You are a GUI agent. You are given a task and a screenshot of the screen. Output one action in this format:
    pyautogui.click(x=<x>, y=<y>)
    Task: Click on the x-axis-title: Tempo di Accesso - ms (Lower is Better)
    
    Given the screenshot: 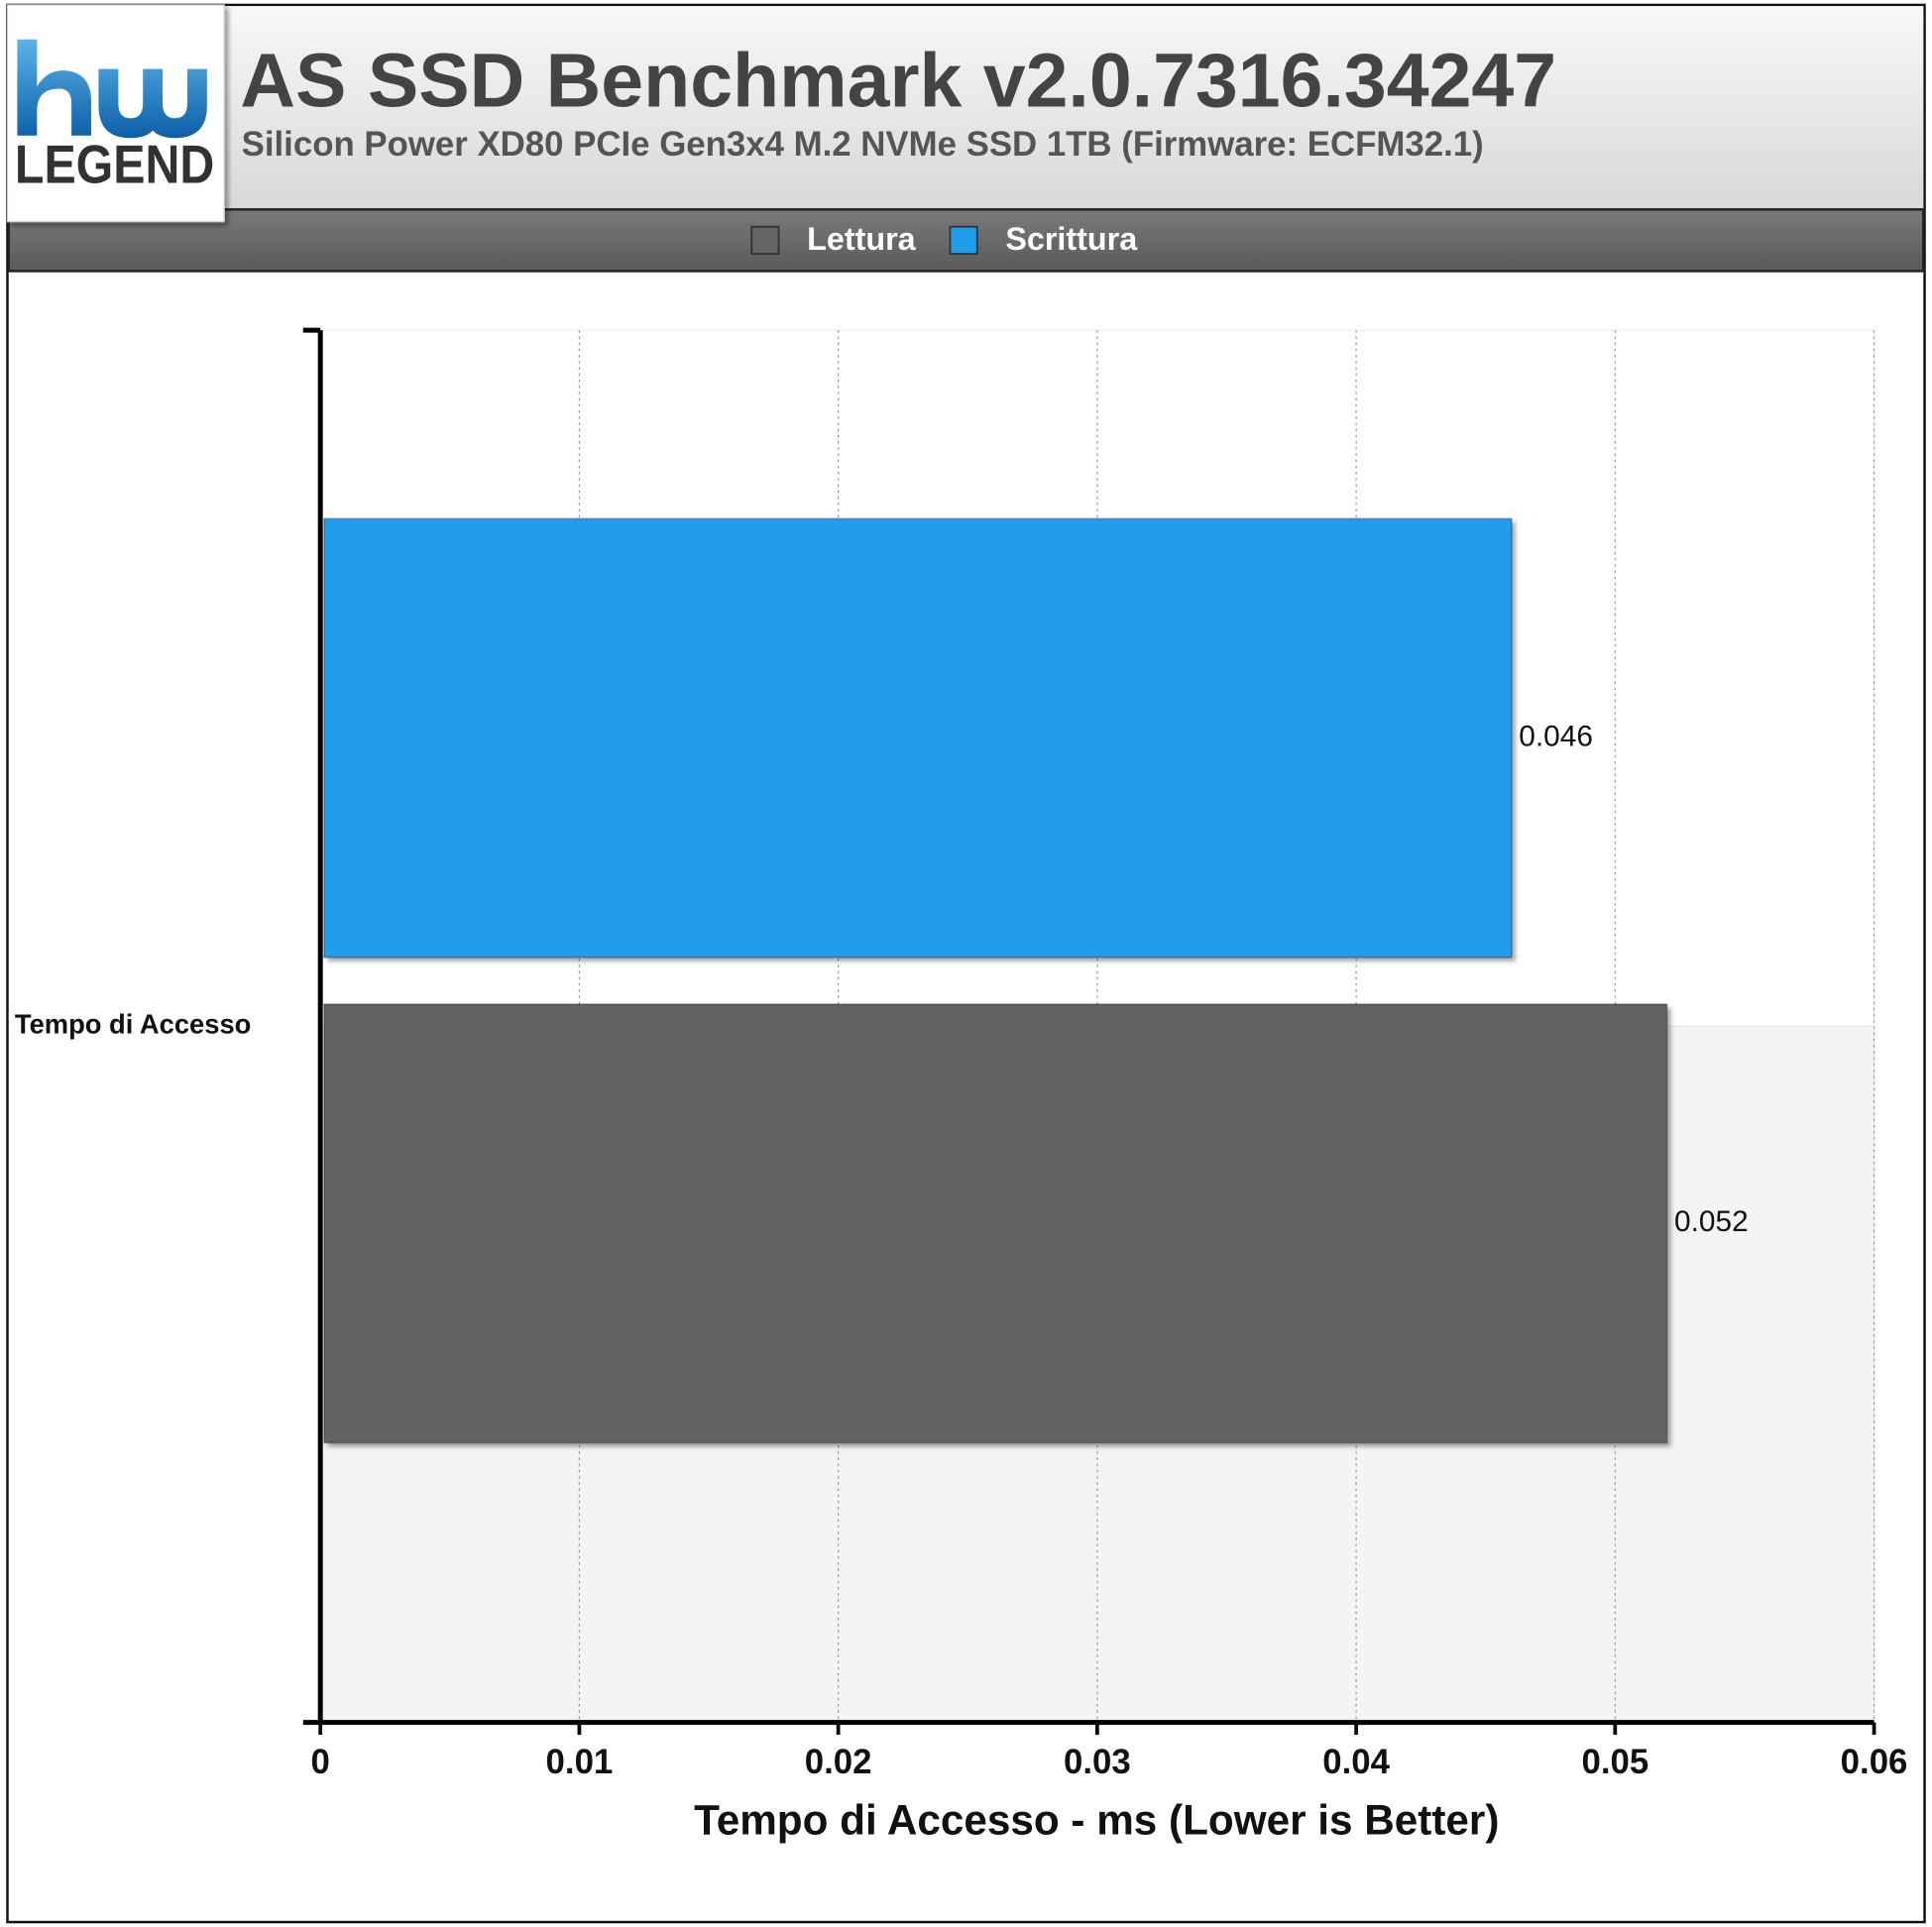 What is the action you would take?
    pyautogui.click(x=1096, y=1820)
    